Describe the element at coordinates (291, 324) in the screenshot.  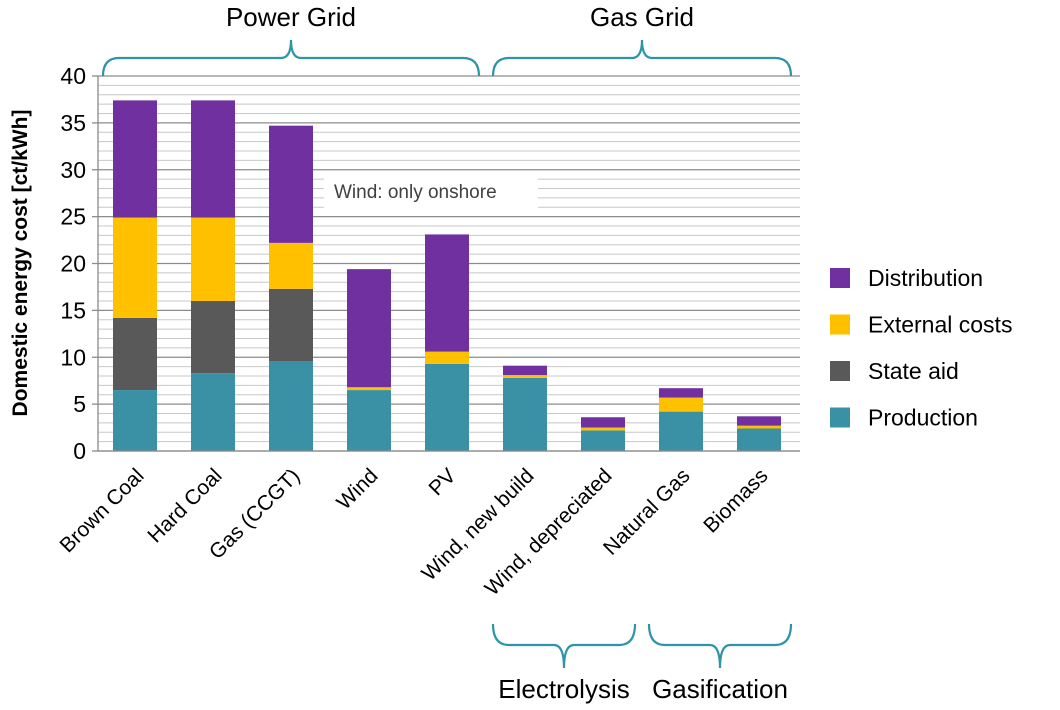
I see `bar-gas-ccgt-state-aid` at that location.